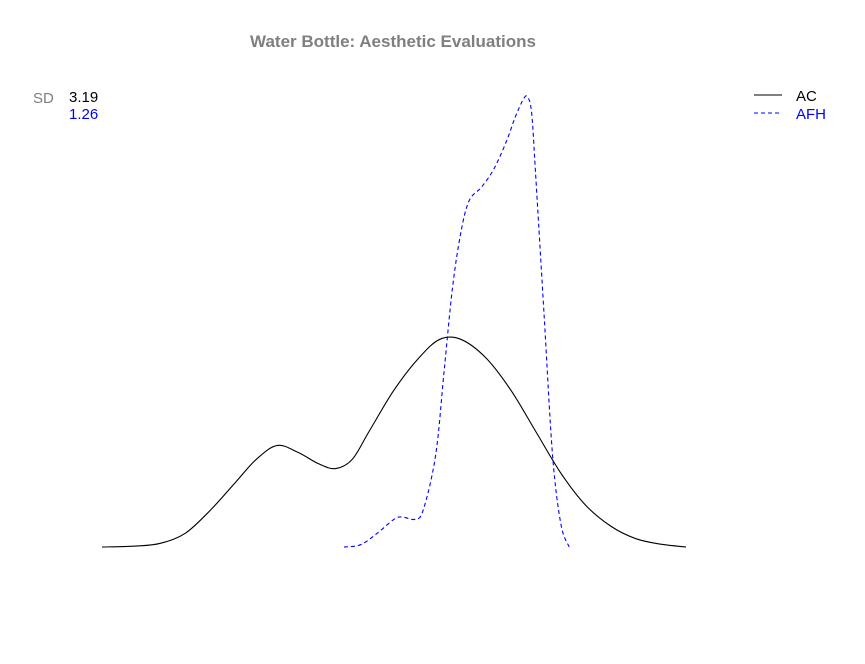 Image resolution: width=865 pixels, height=664 pixels. What do you see at coordinates (806, 96) in the screenshot?
I see `legend-label-ac: AC` at bounding box center [806, 96].